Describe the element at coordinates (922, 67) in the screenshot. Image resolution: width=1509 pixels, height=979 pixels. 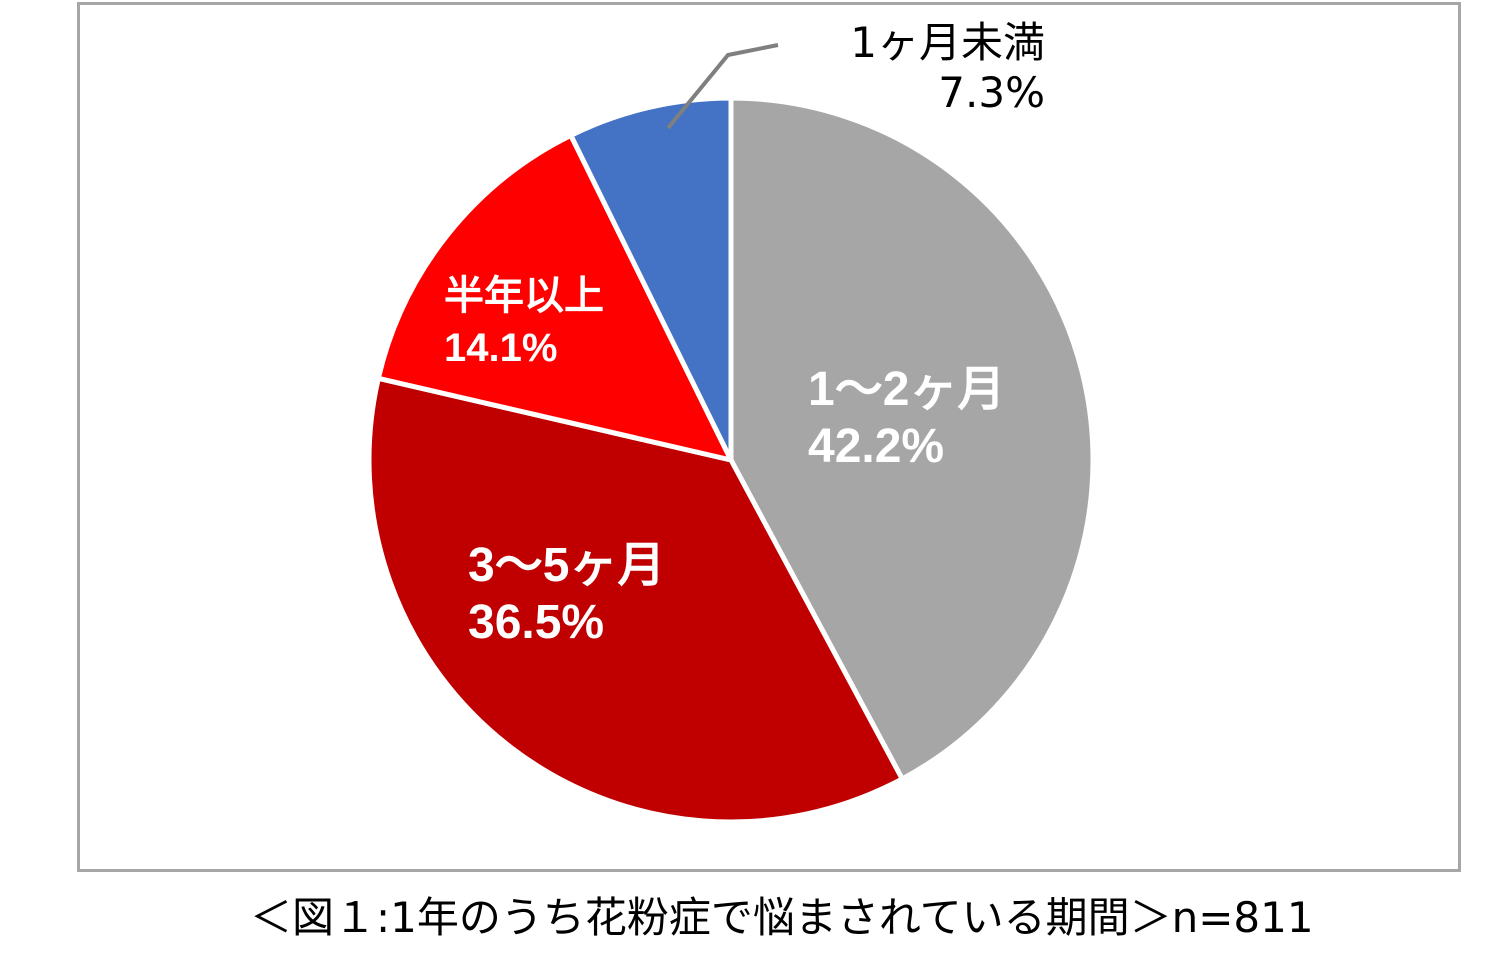
I see `label-under-1-month: 1ヶ月未満 7.3%` at that location.